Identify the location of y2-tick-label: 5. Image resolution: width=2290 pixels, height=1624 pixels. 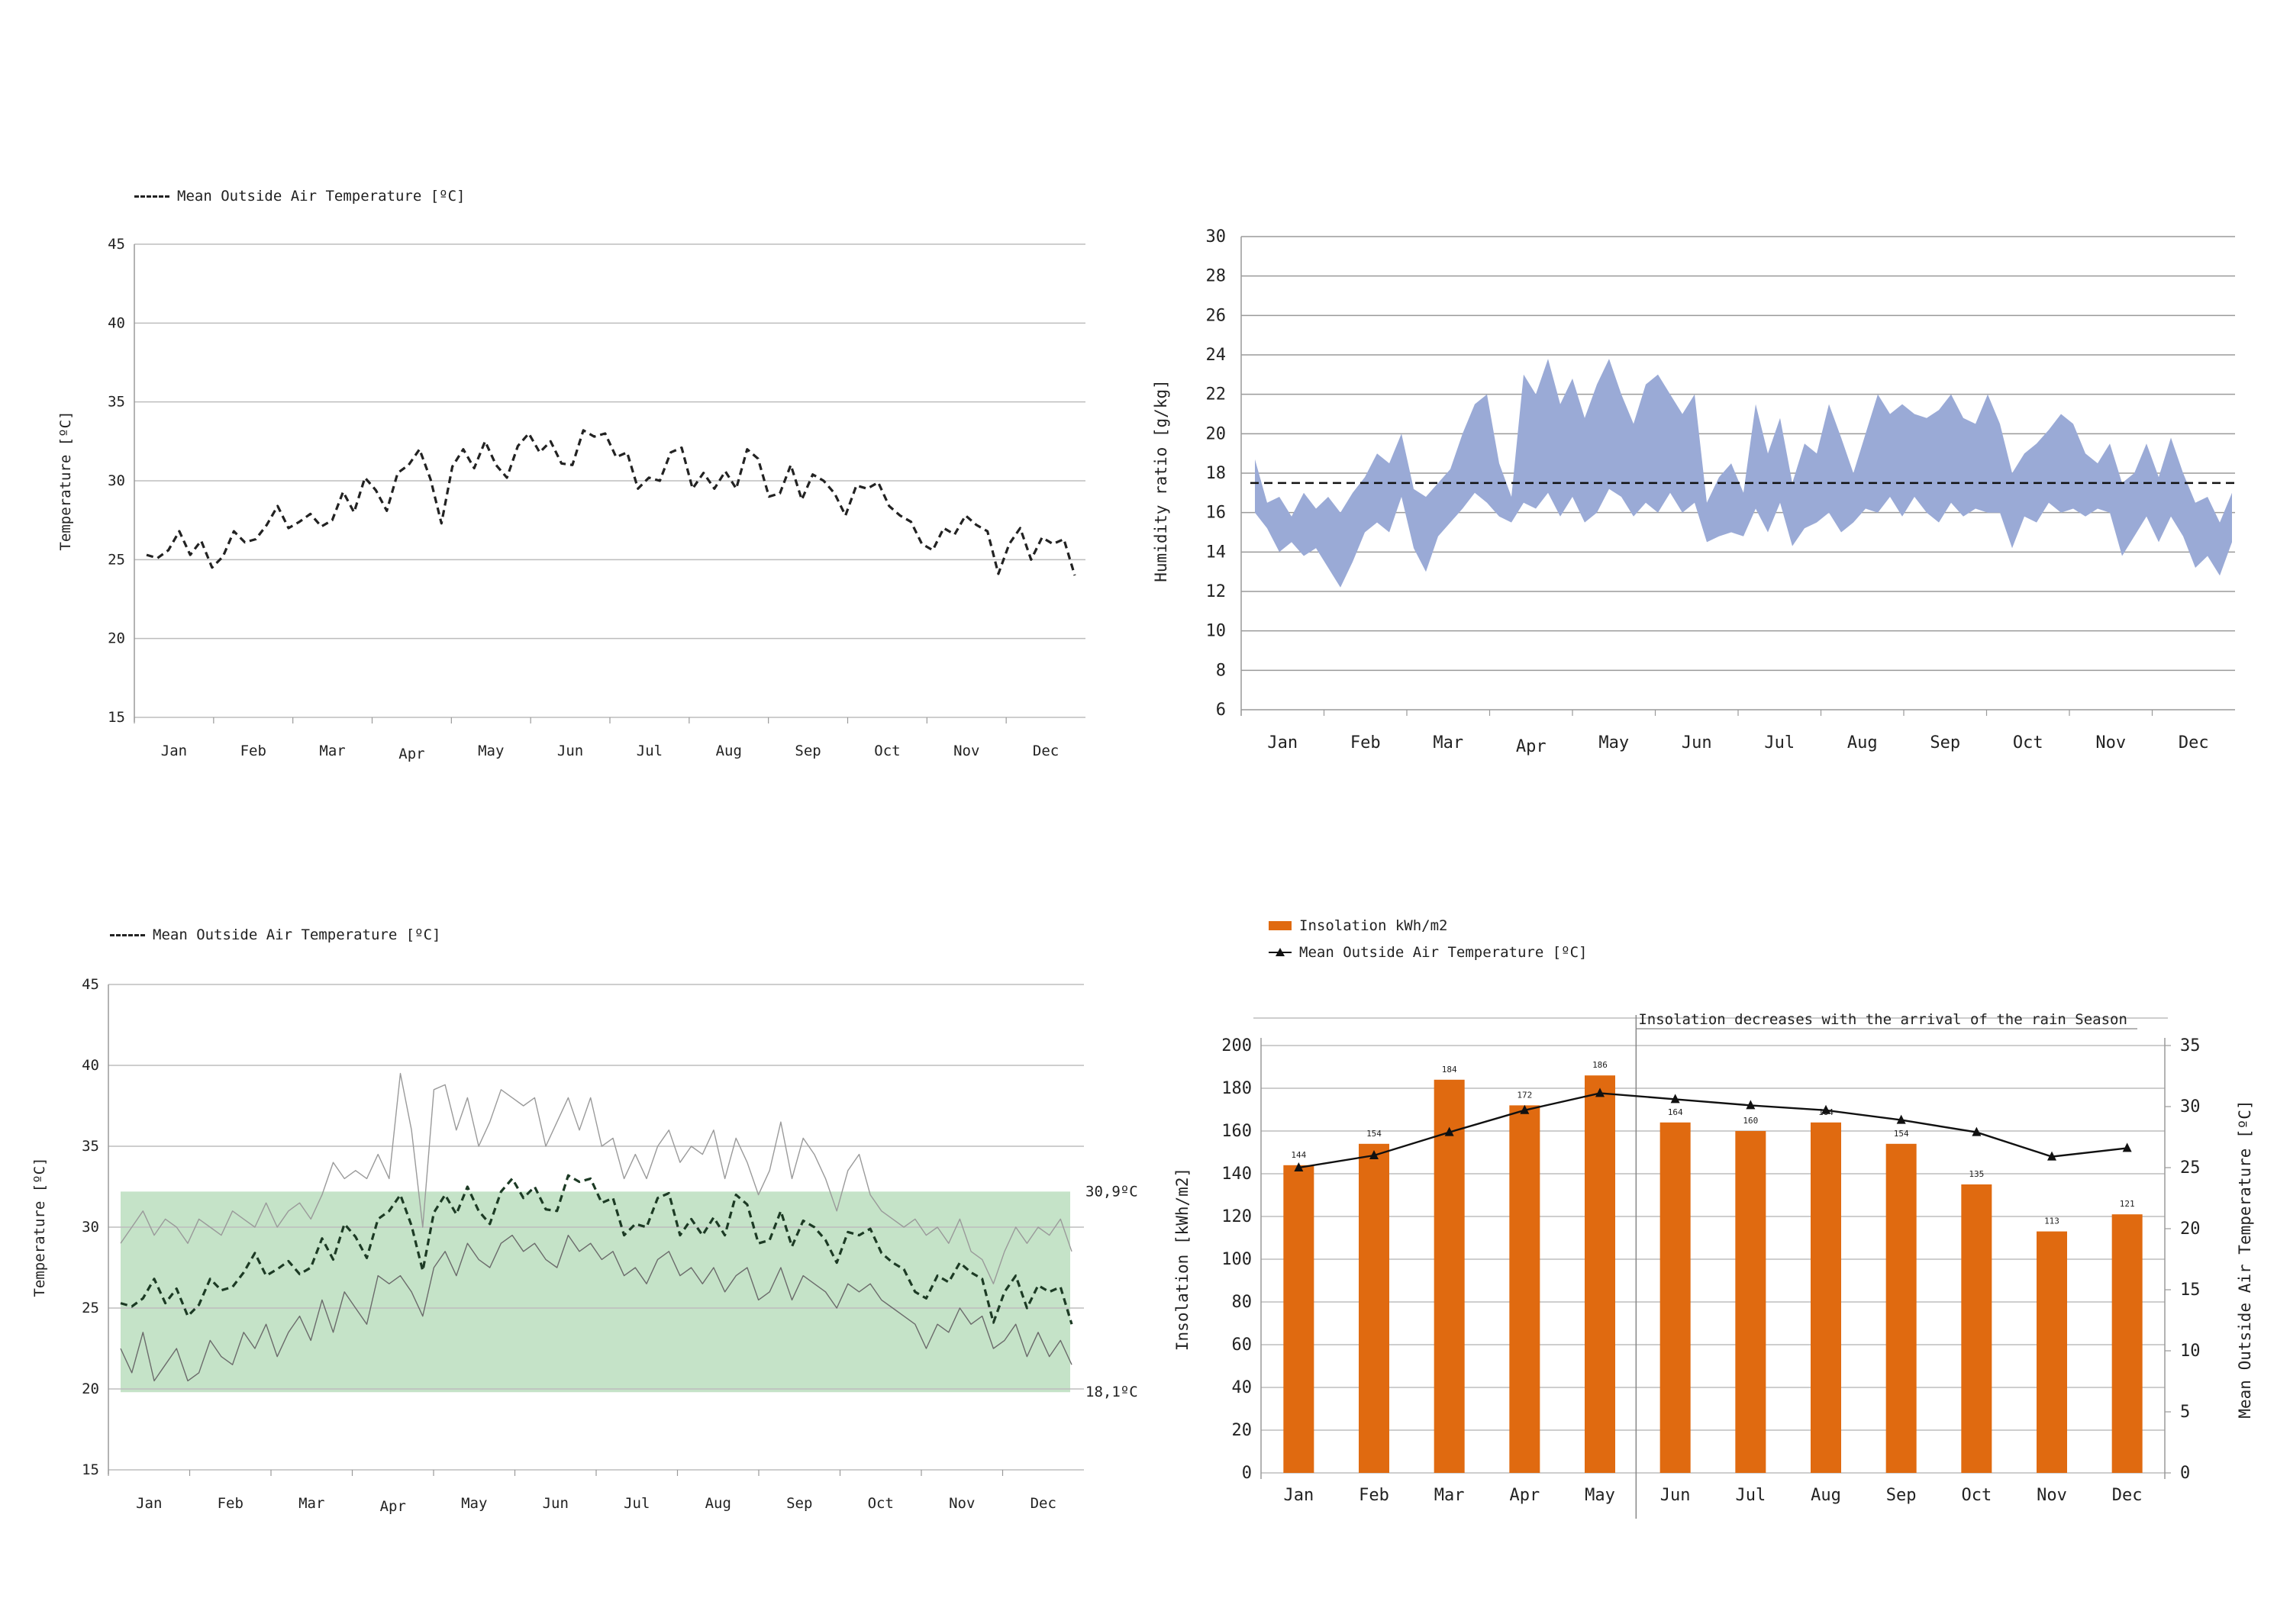
(2185, 1412).